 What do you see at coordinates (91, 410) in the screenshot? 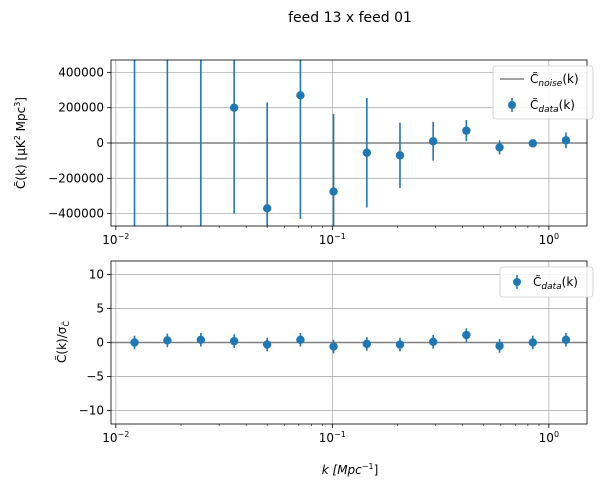
I see `y-tick-label: −10` at bounding box center [91, 410].